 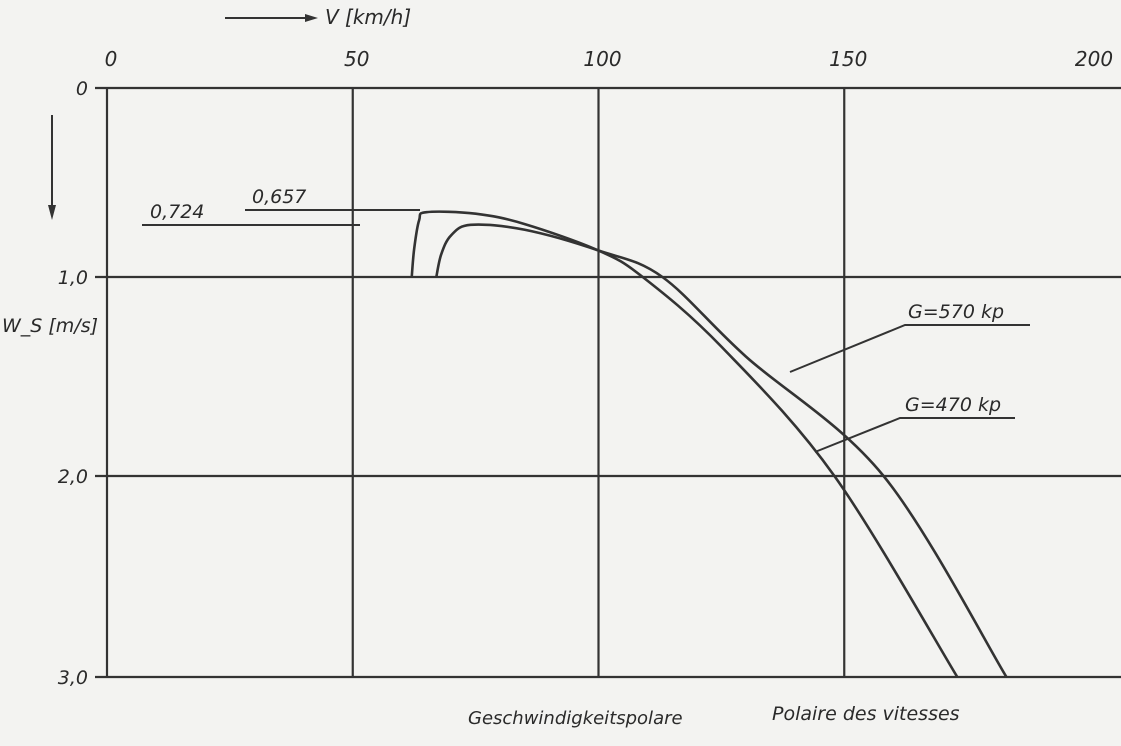 What do you see at coordinates (73, 477) in the screenshot?
I see `y-tick-label: 2,0` at bounding box center [73, 477].